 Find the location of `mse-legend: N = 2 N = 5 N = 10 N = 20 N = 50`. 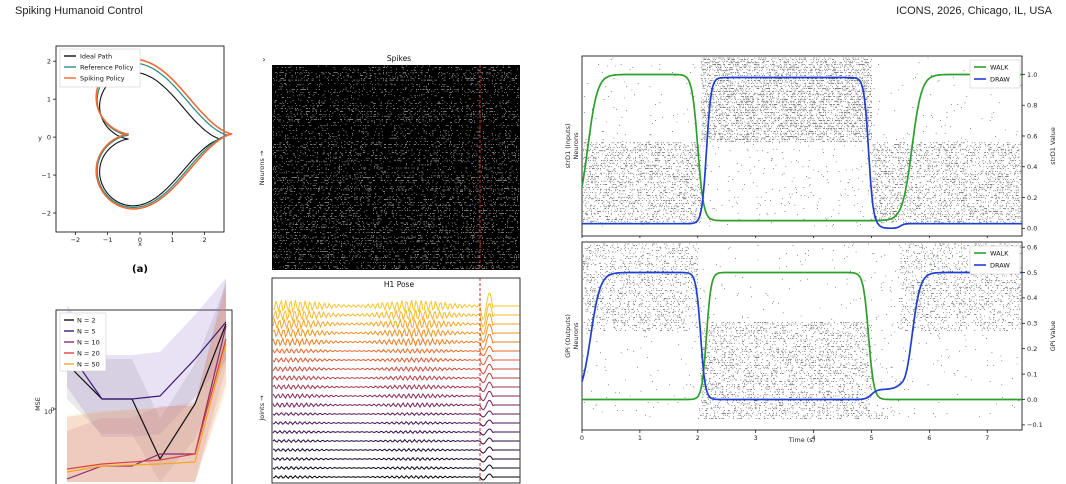

mse-legend: N = 2 N = 5 N = 10 N = 20 N = 50 is located at coordinates (83, 342).